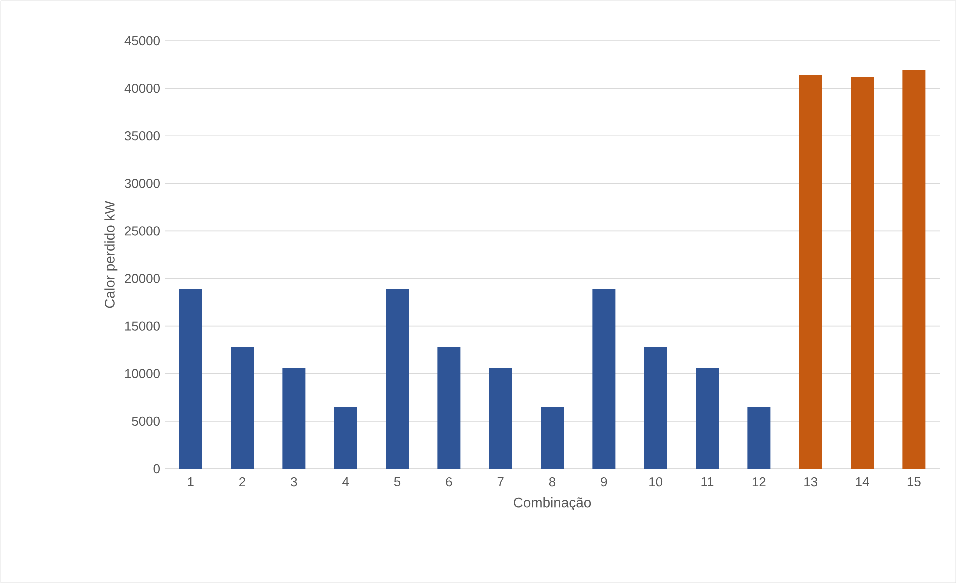 The image size is (957, 584). Describe the element at coordinates (397, 482) in the screenshot. I see `x-tick-label: 5` at that location.